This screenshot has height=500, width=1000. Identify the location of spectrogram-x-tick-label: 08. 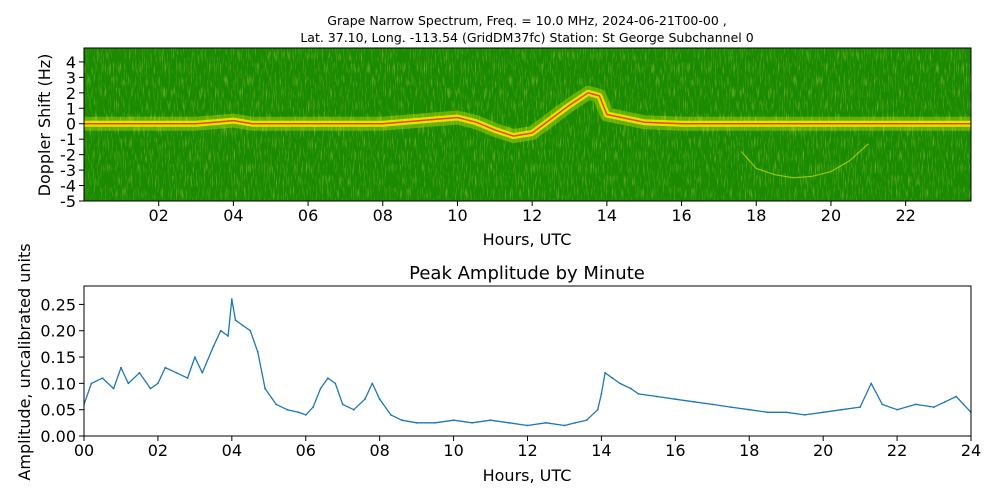
(383, 215).